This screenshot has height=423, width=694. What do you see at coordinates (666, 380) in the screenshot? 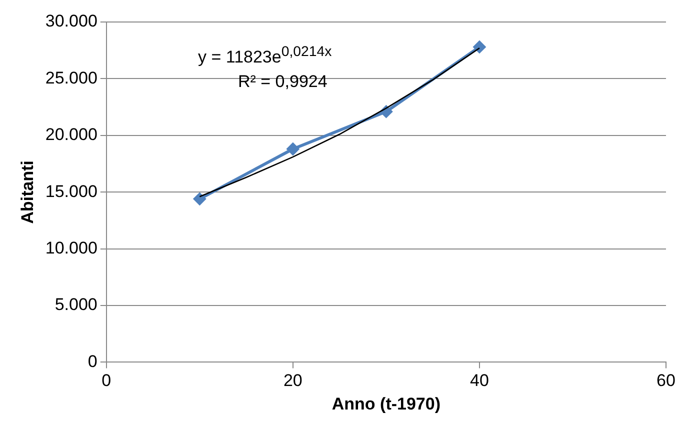
I see `x-tick-label: 60` at bounding box center [666, 380].